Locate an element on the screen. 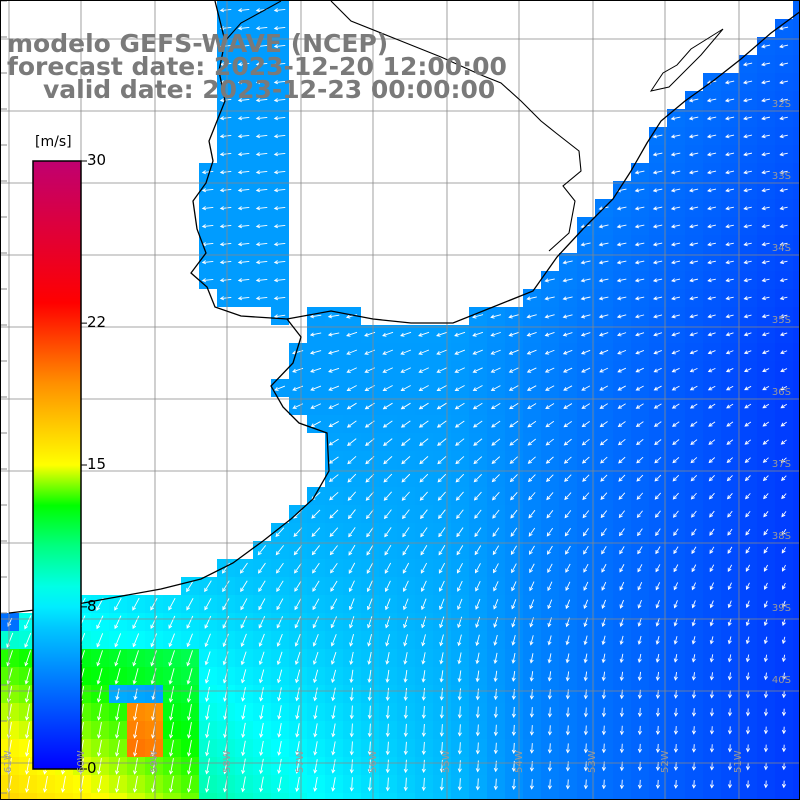  lon-label: 57W is located at coordinates (300, 761).